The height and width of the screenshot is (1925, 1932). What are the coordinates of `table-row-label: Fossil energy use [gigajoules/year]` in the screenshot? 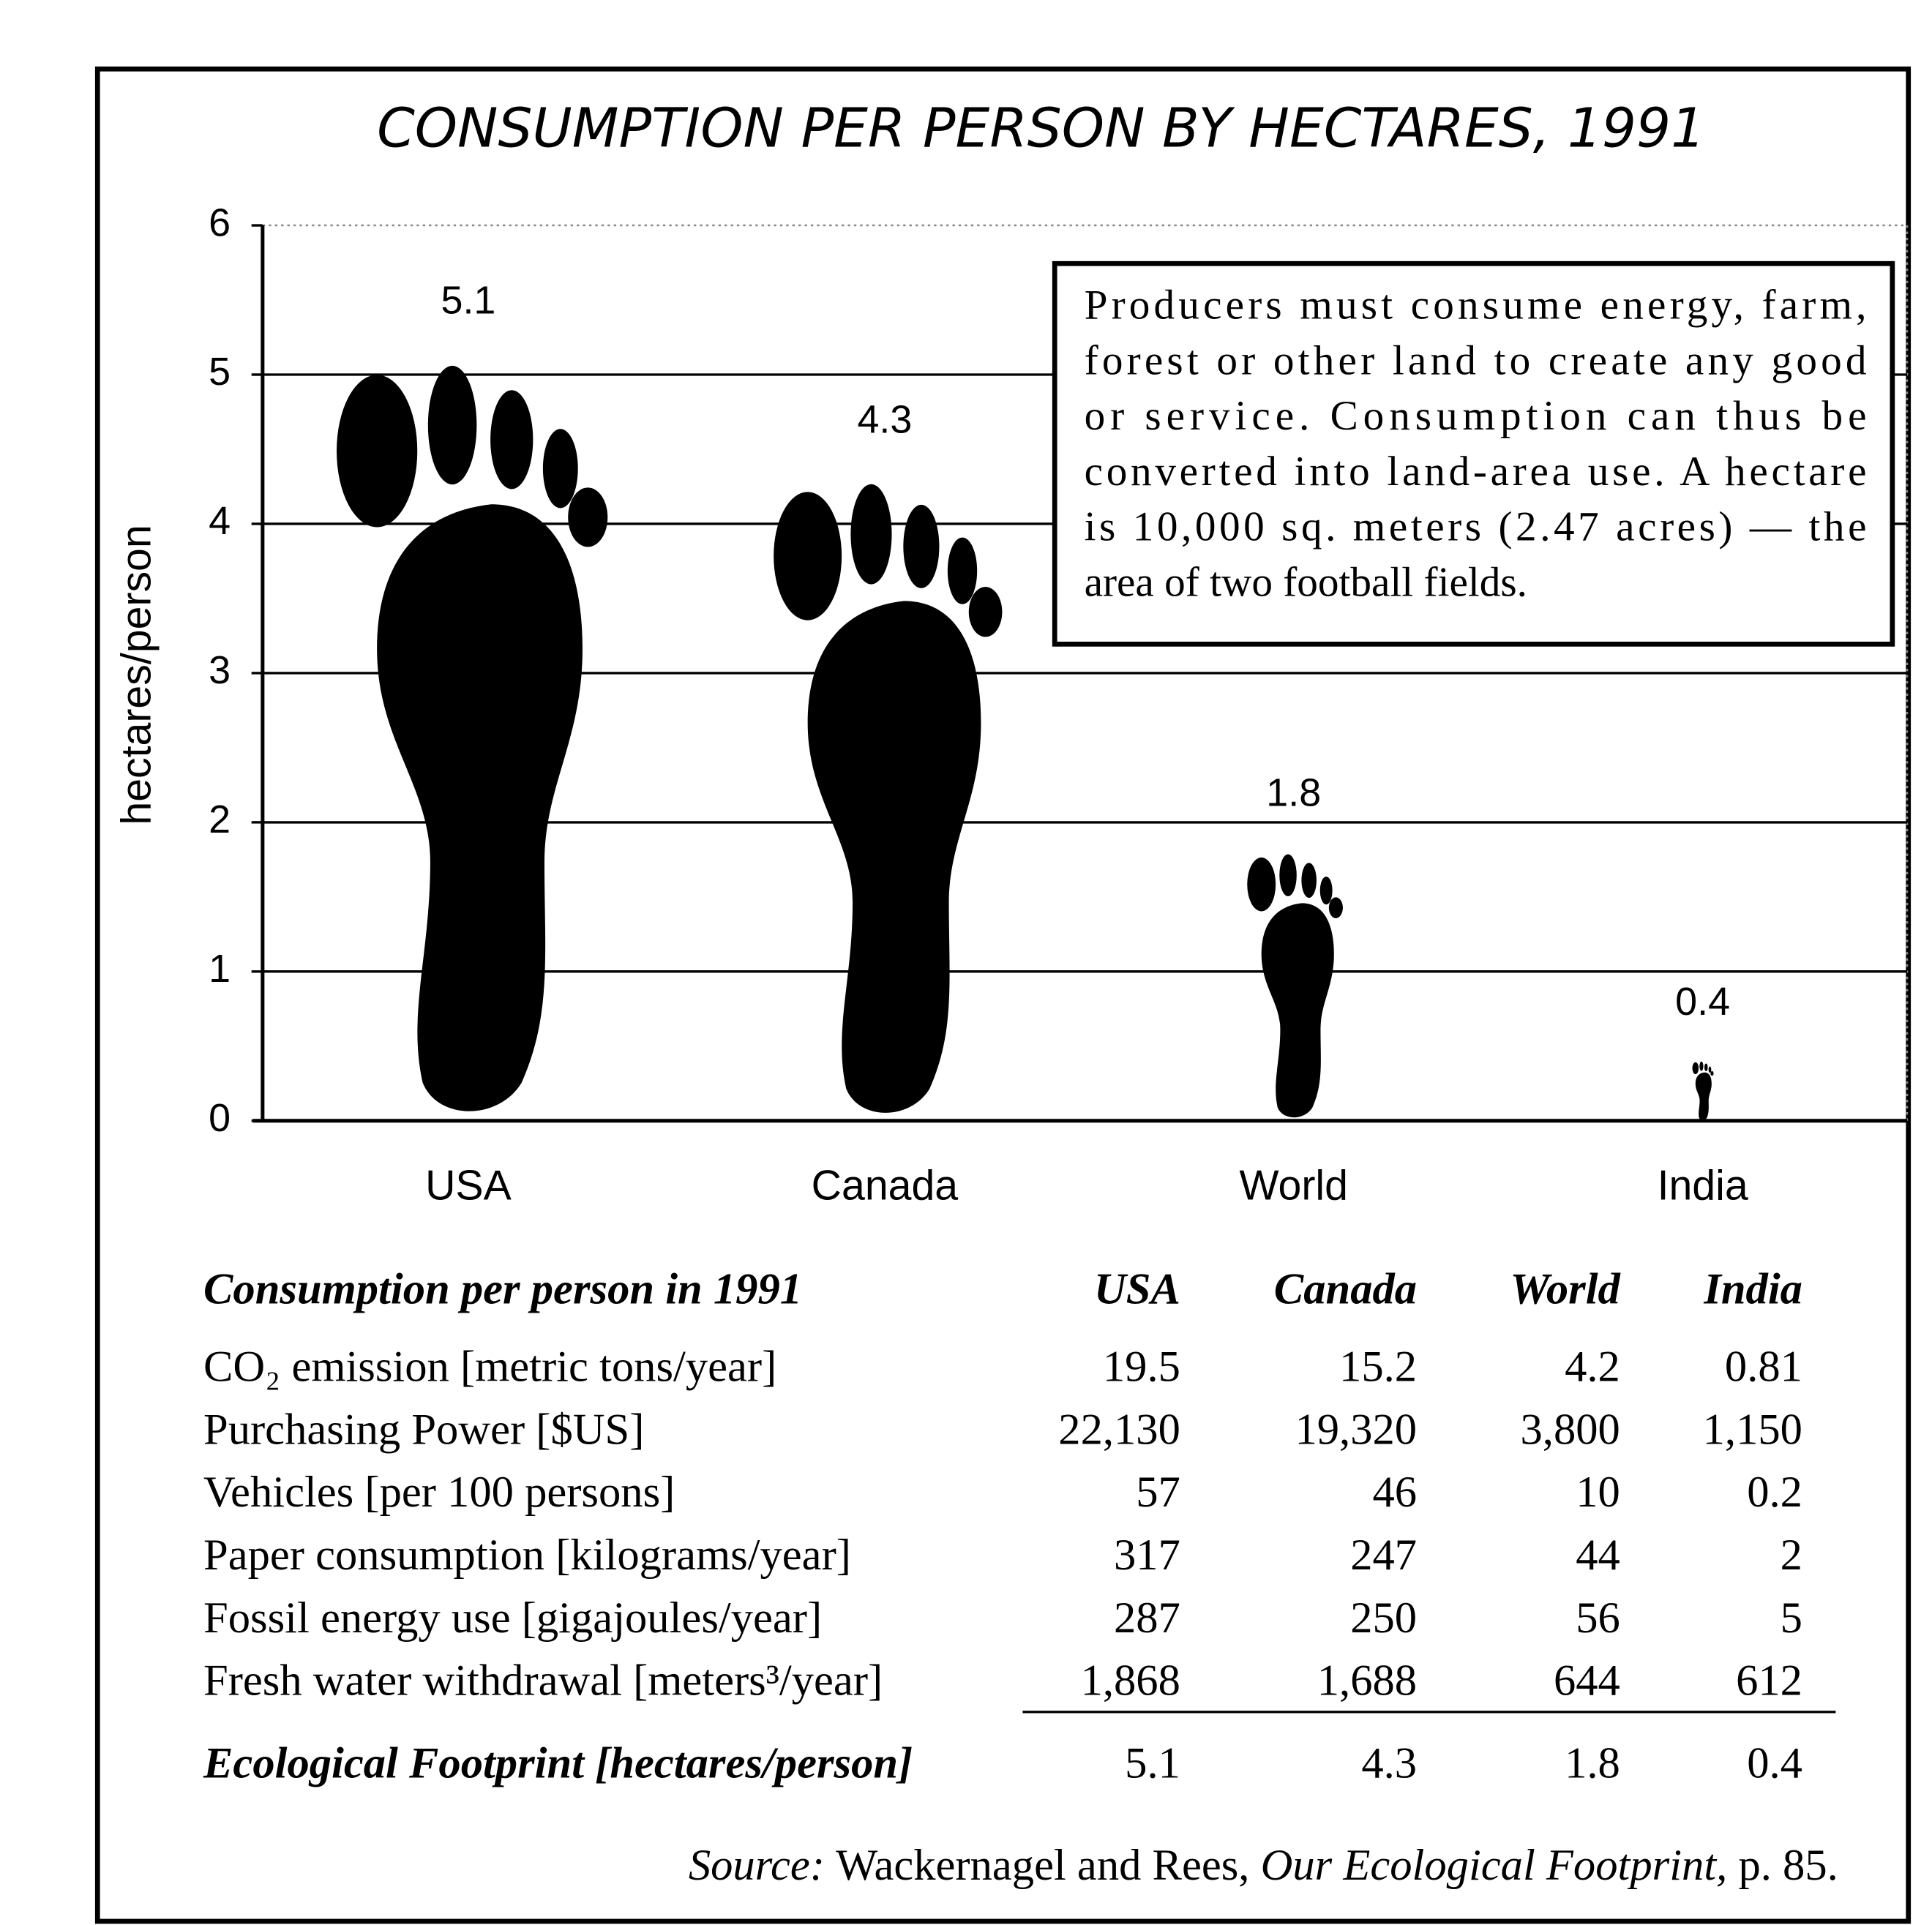 It's located at (512, 1618).